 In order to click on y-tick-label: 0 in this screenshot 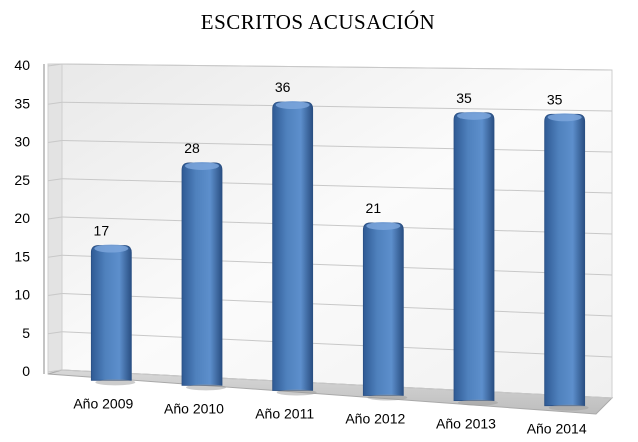, I will do `click(26, 371)`.